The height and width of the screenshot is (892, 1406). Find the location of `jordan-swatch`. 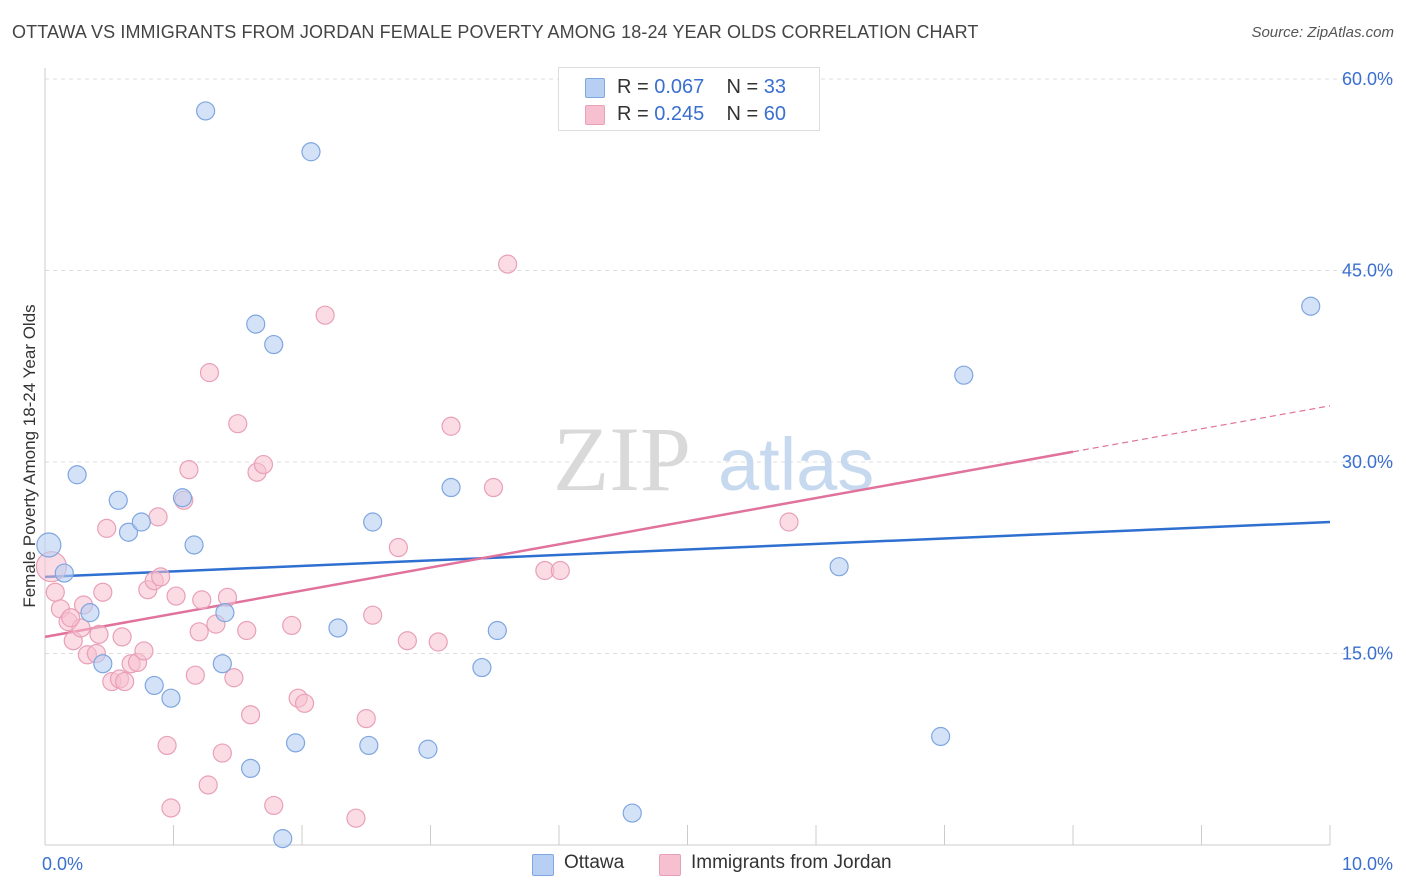

jordan-swatch is located at coordinates (595, 115).